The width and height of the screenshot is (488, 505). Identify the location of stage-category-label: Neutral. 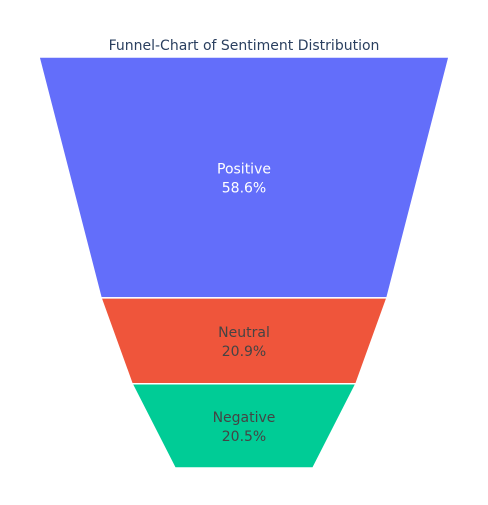
(244, 333).